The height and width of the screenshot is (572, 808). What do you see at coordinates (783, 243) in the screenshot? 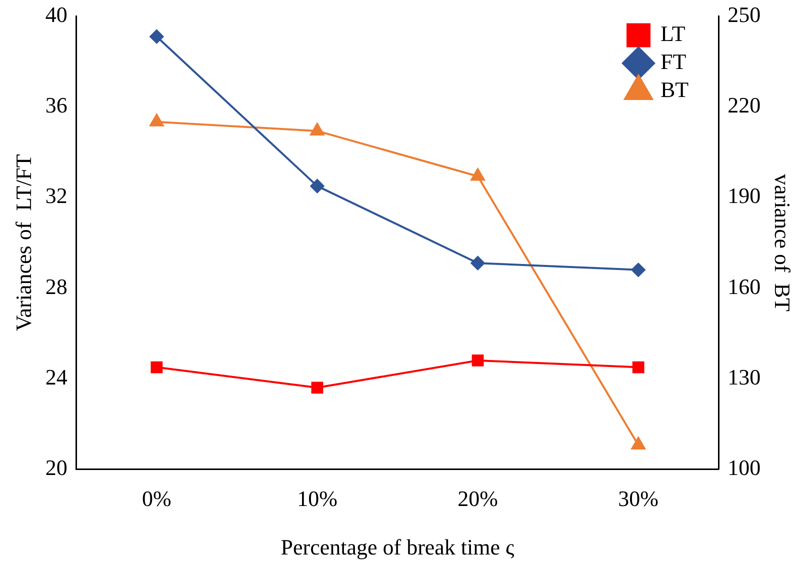
I see `y2-axis-title: variance of BT` at bounding box center [783, 243].